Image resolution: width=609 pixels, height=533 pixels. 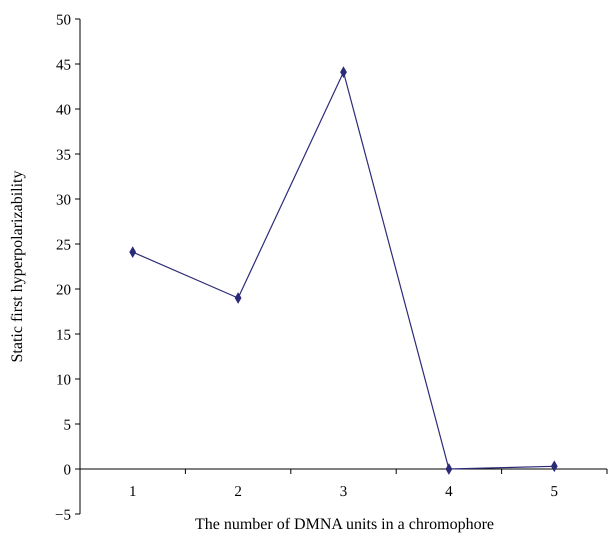 What do you see at coordinates (63, 20) in the screenshot?
I see `y-tick-label: 50` at bounding box center [63, 20].